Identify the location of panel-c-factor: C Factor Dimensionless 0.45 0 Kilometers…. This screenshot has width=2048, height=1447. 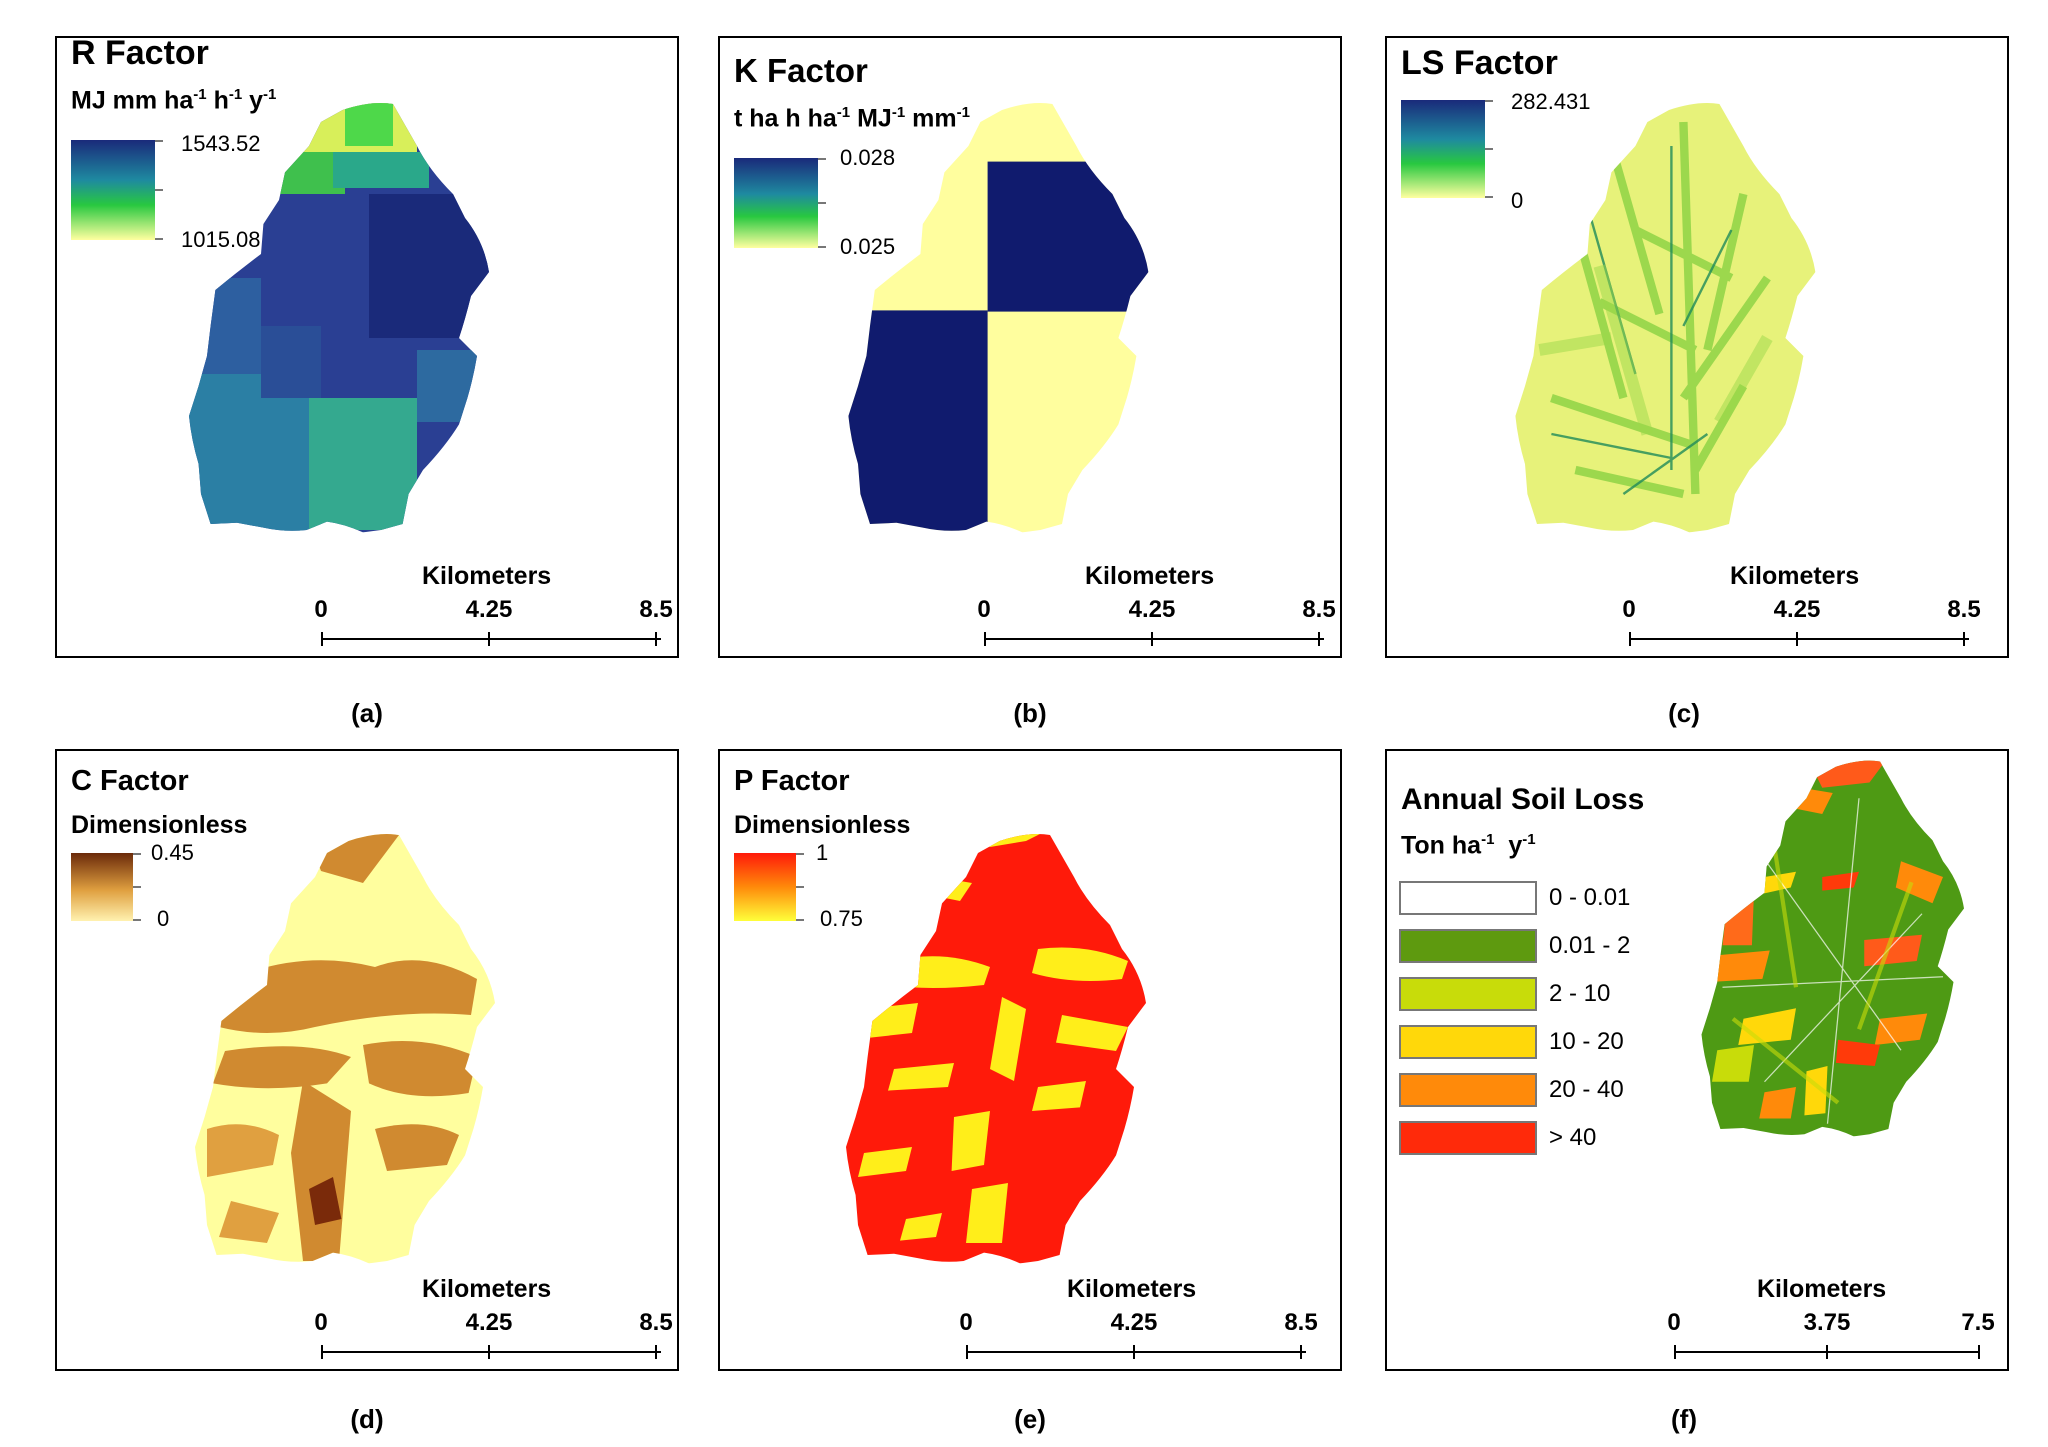
(367, 1060).